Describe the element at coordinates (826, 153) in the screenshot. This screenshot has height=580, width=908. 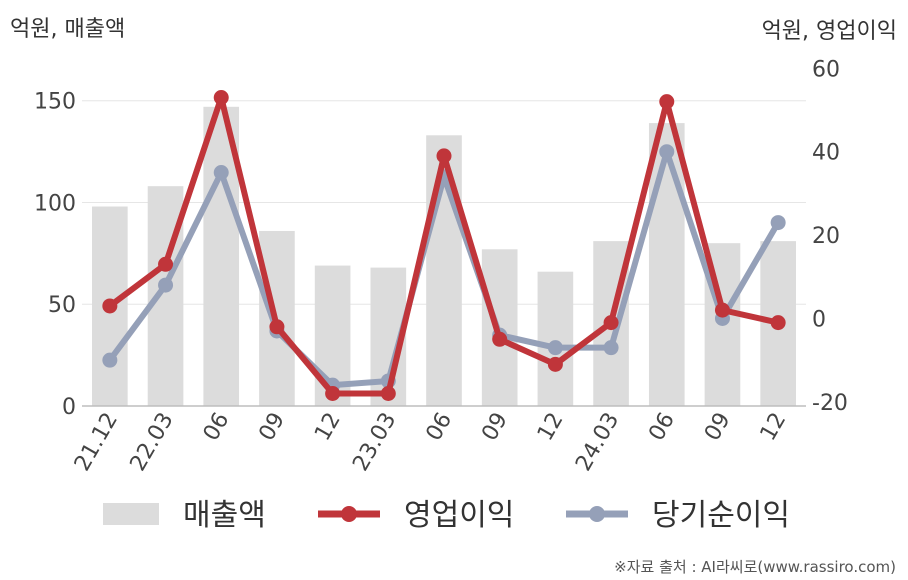
I see `right-tick-label: 40` at that location.